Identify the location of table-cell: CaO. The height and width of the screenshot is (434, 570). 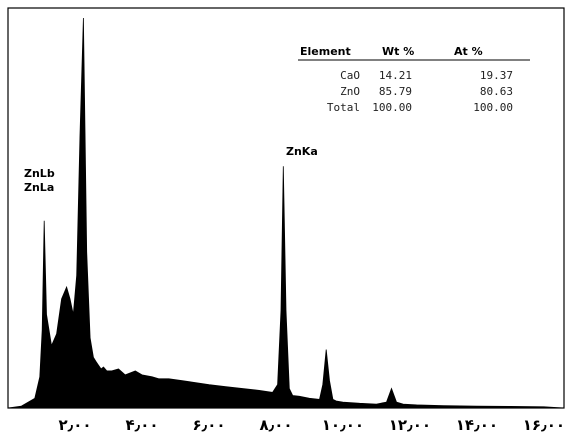
(350, 75).